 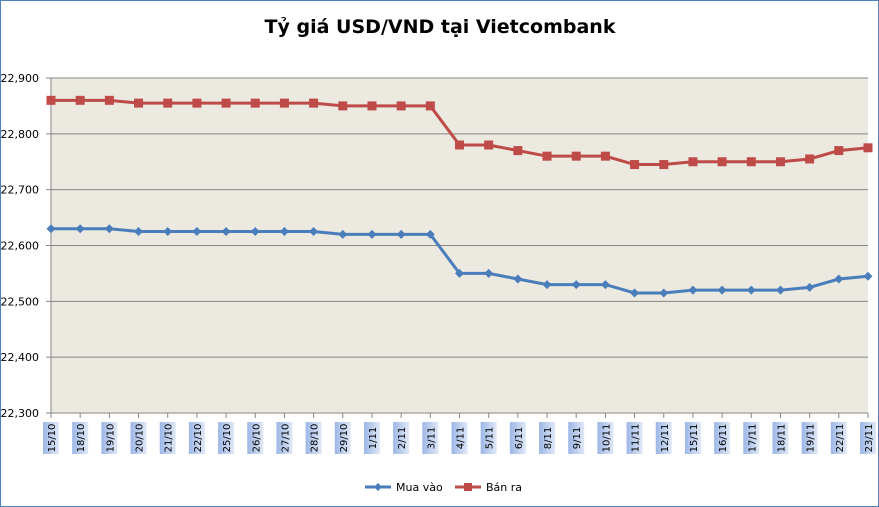 What do you see at coordinates (488, 487) in the screenshot?
I see `legend-item: Bán ra` at bounding box center [488, 487].